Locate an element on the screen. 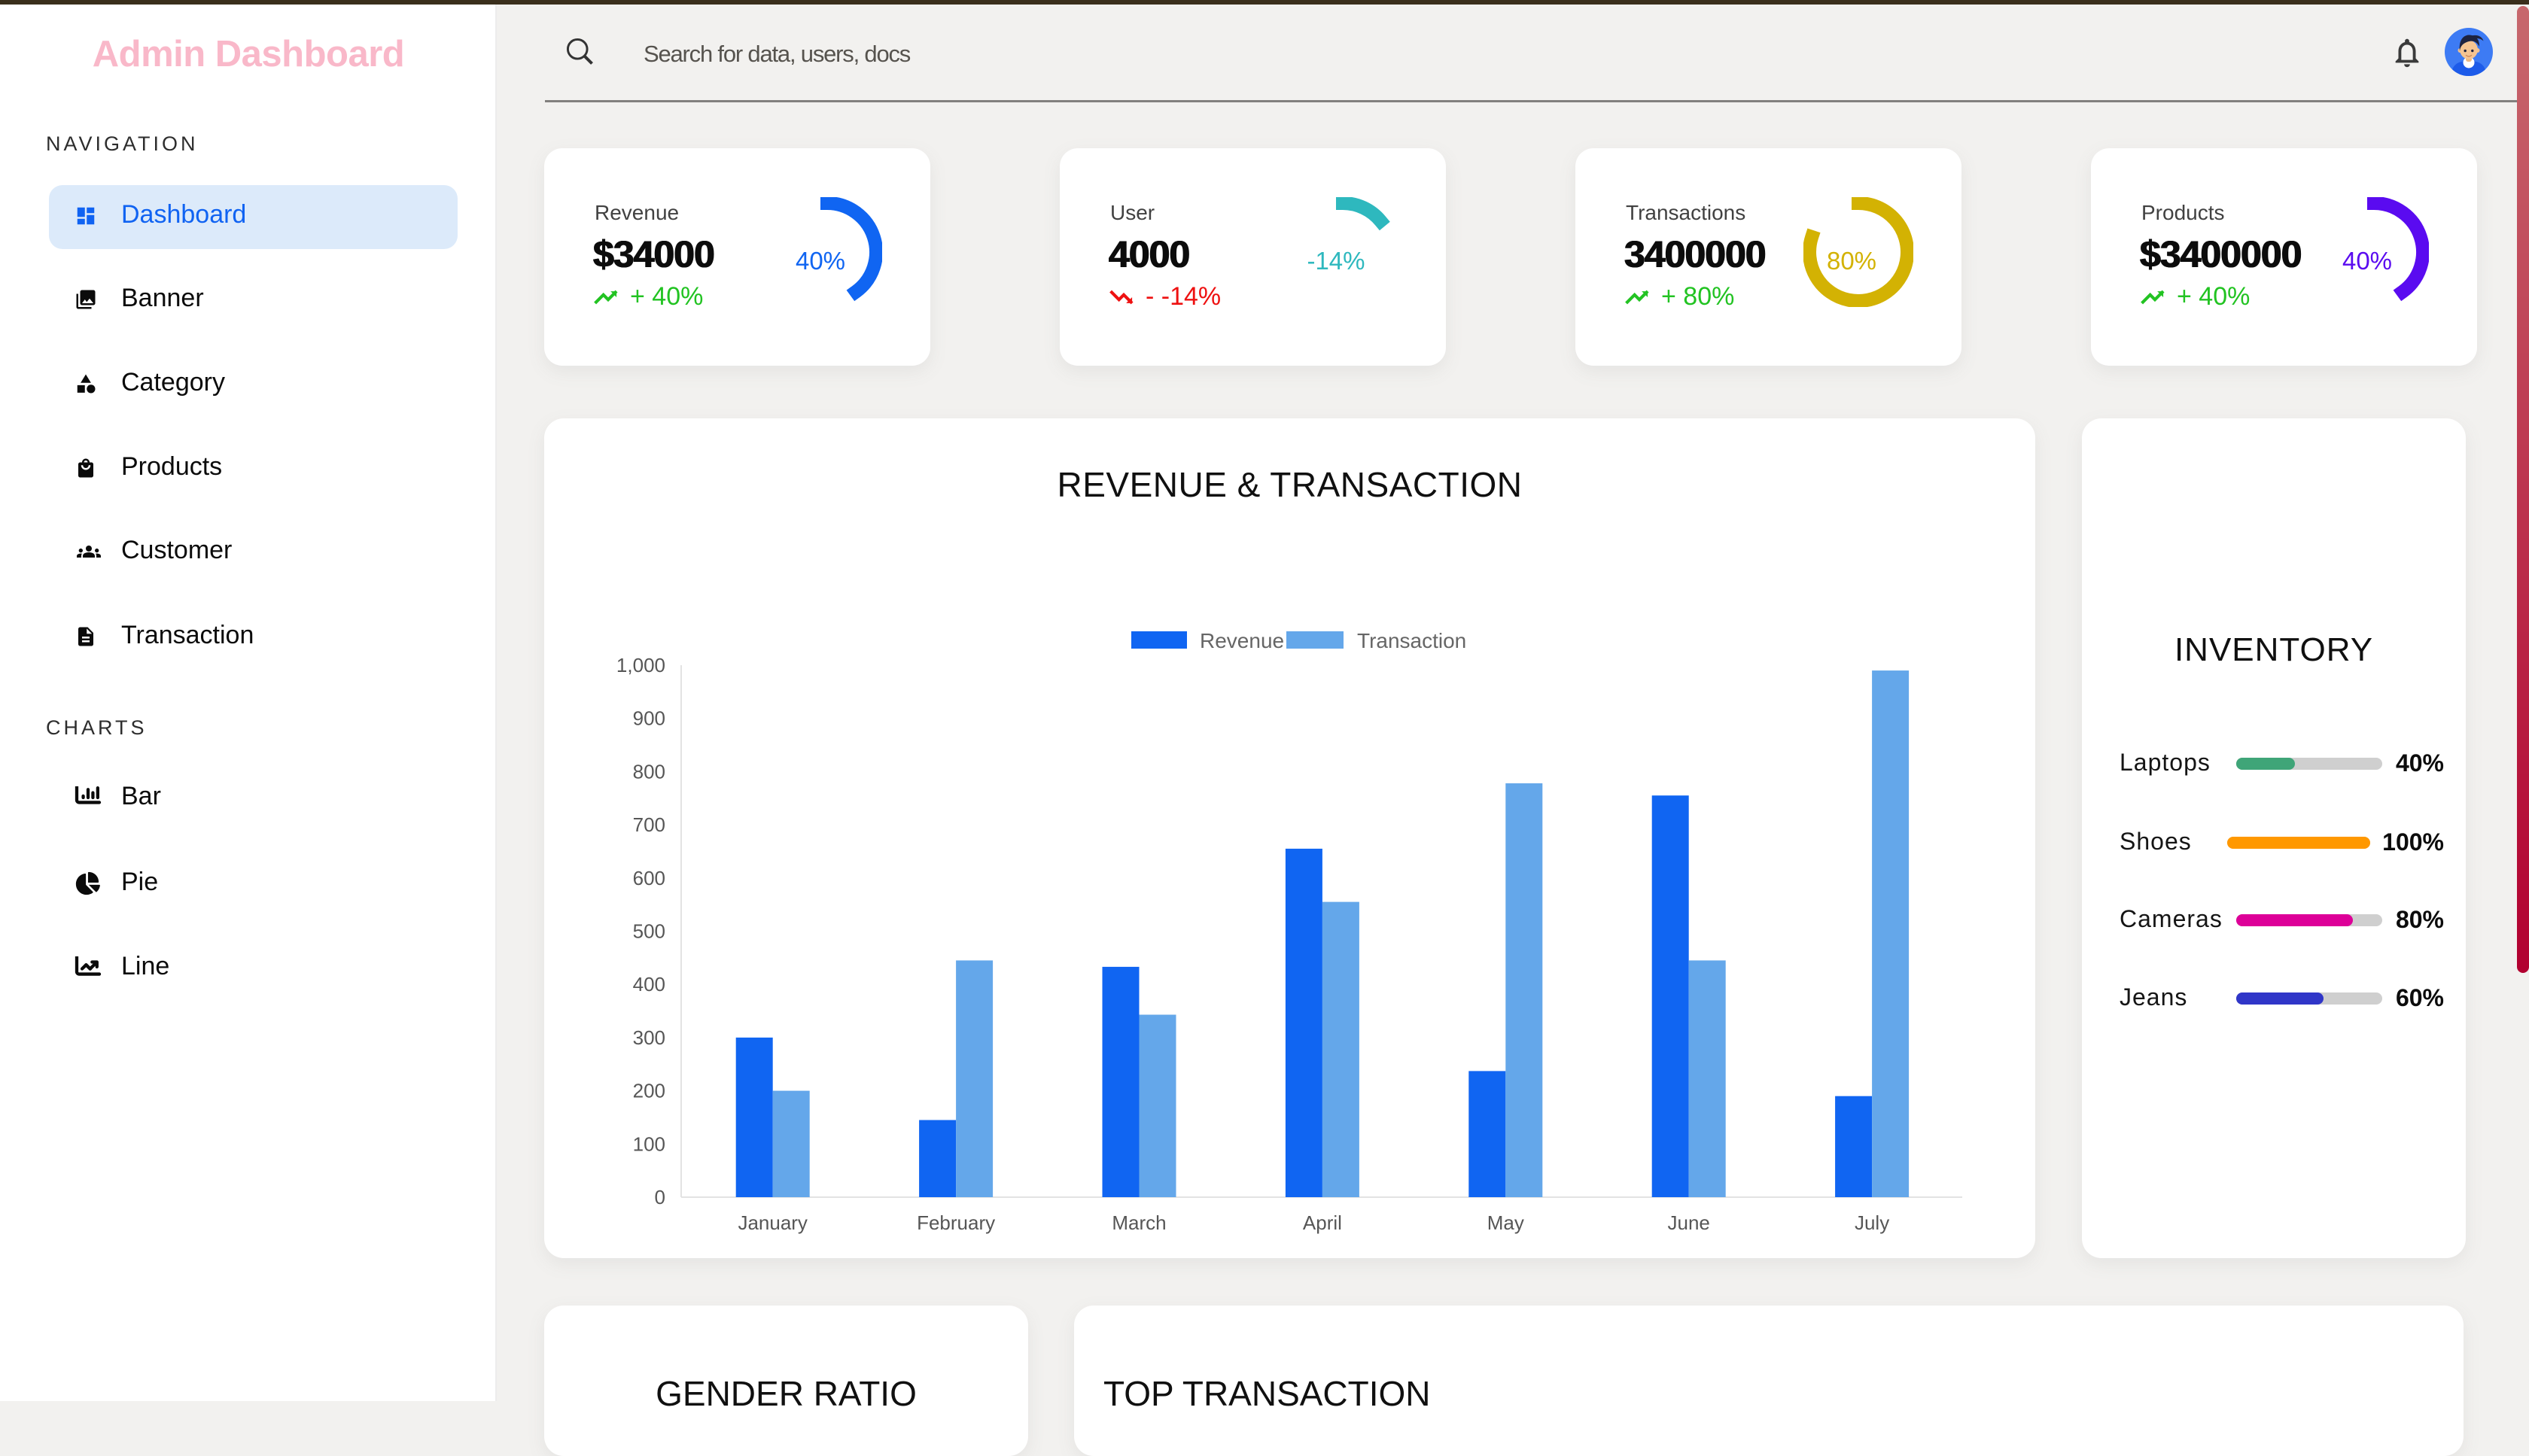  svg-text: 200 is located at coordinates (649, 1091).